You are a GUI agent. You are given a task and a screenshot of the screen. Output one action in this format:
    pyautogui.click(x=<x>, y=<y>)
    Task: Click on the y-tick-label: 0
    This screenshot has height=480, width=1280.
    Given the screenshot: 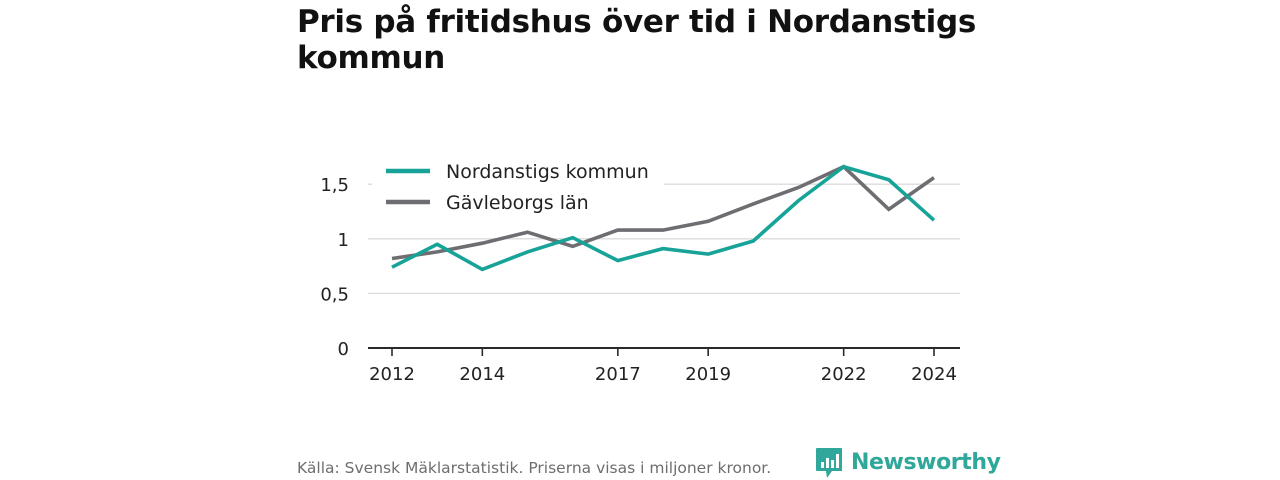 What is the action you would take?
    pyautogui.click(x=343, y=349)
    